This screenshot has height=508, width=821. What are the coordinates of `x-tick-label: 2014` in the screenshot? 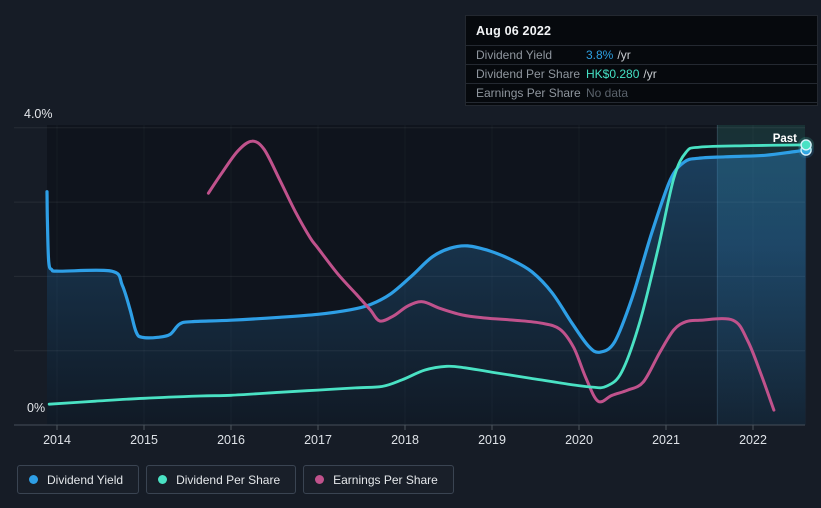 It's located at (57, 440).